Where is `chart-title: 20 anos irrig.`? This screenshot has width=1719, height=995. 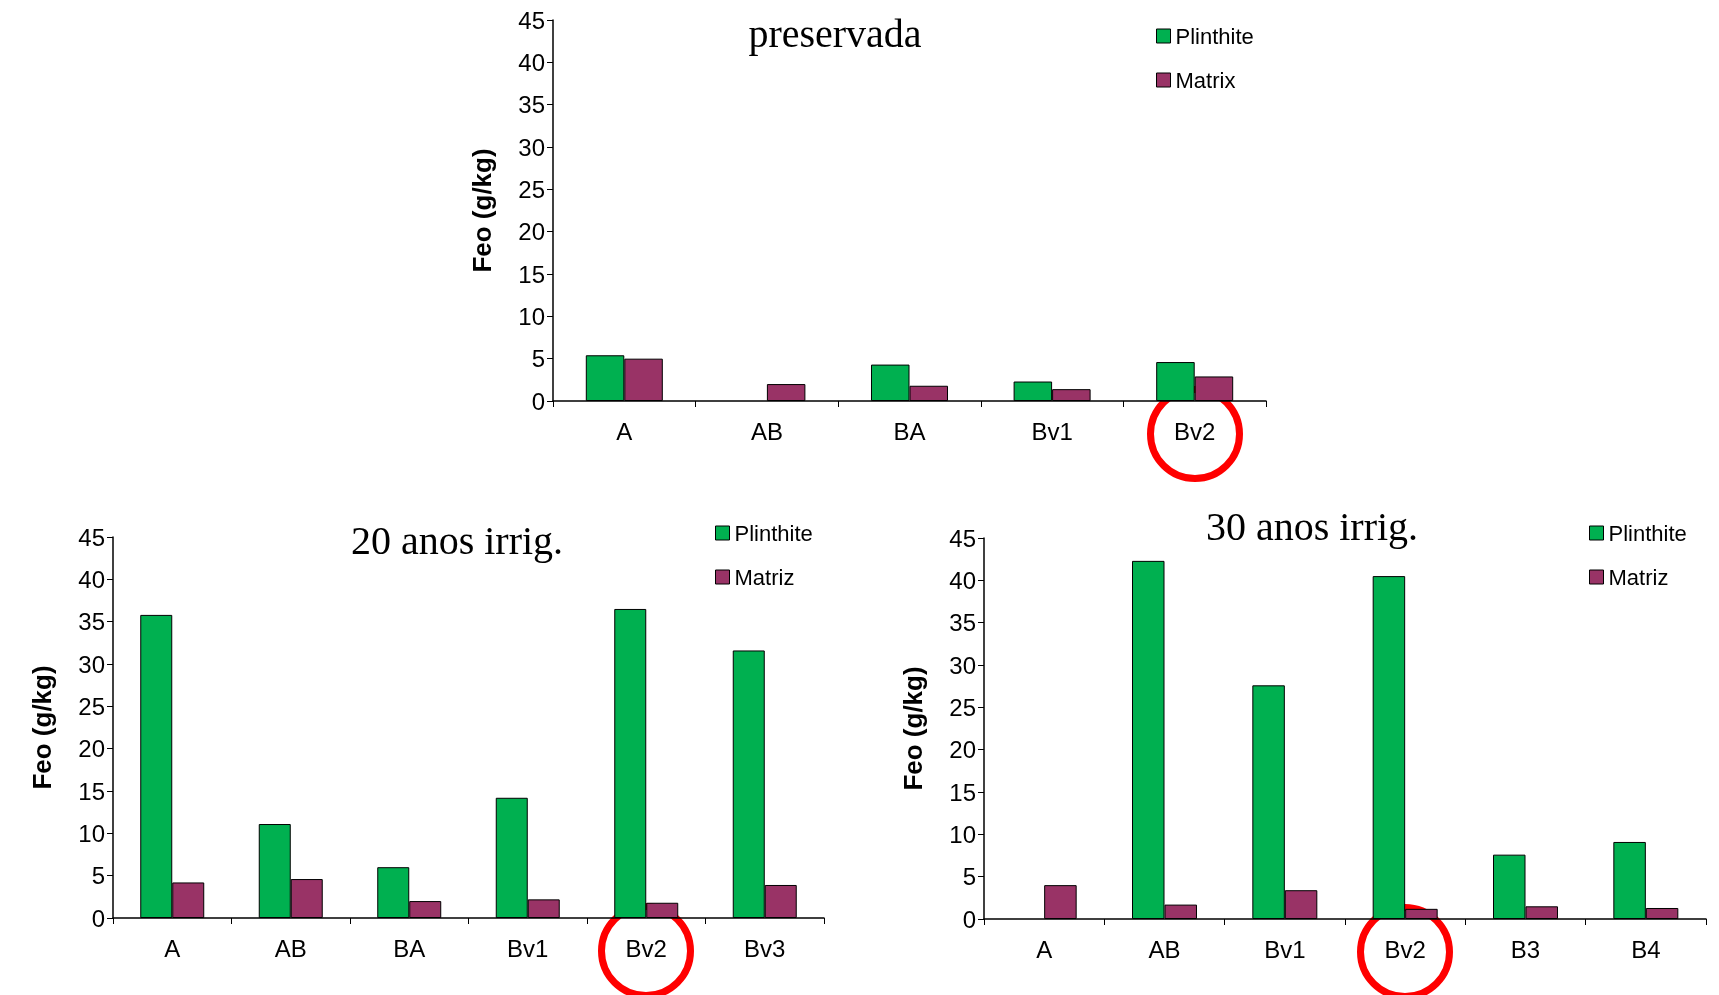 chart-title: 20 anos irrig. is located at coordinates (457, 540).